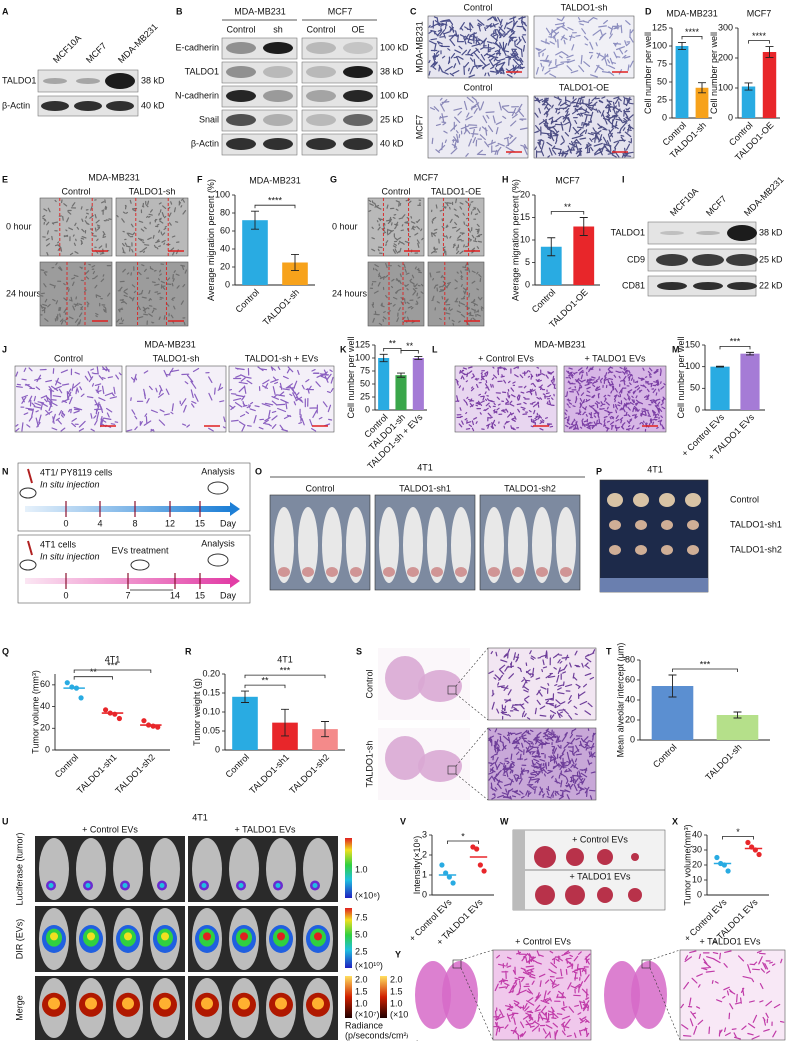 The height and width of the screenshot is (1043, 788). Describe the element at coordinates (30, 476) in the screenshot. I see `syringe` at that location.